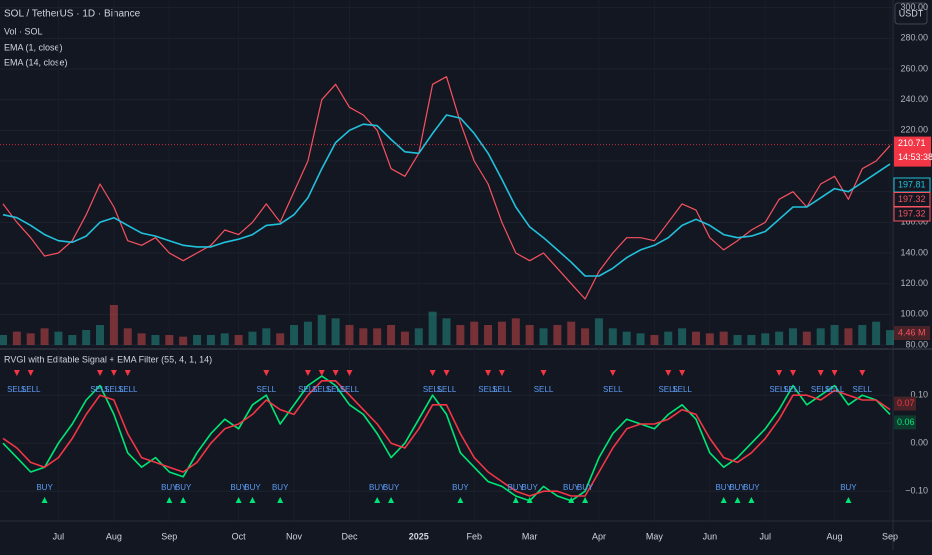 The image size is (932, 555). I want to click on x-tick-label: Apr, so click(599, 536).